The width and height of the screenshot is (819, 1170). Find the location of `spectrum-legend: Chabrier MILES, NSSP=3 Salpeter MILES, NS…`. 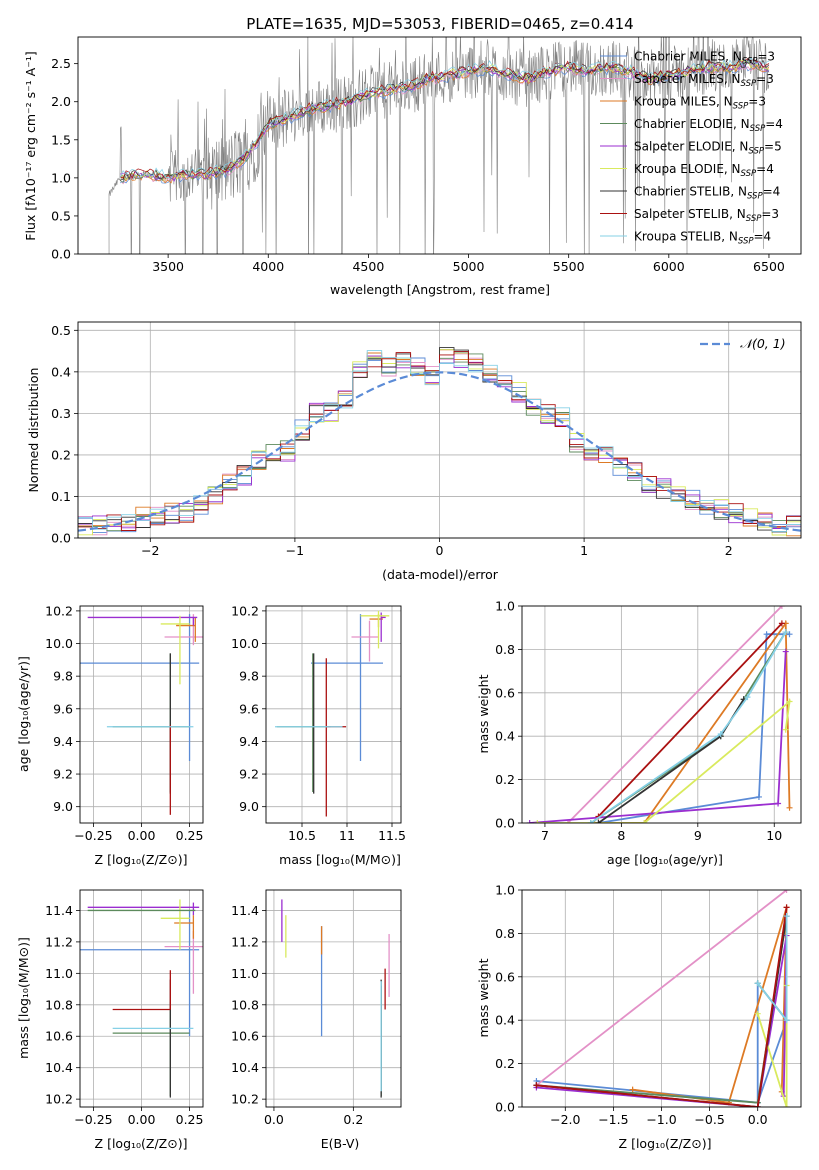

spectrum-legend: Chabrier MILES, NSSP=3 Salpeter MILES, NS… is located at coordinates (691, 148).